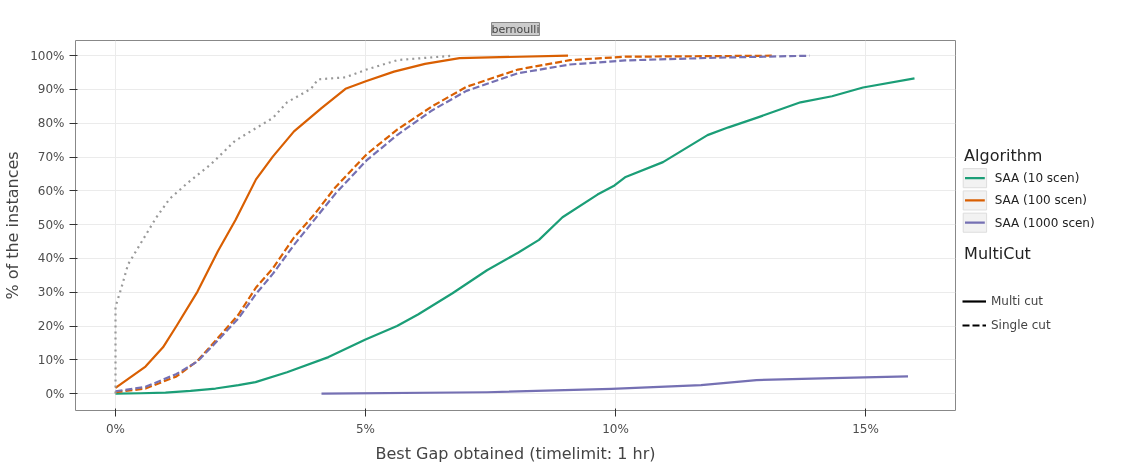  Describe the element at coordinates (51, 292) in the screenshot. I see `y-tick-label: 30%` at that location.